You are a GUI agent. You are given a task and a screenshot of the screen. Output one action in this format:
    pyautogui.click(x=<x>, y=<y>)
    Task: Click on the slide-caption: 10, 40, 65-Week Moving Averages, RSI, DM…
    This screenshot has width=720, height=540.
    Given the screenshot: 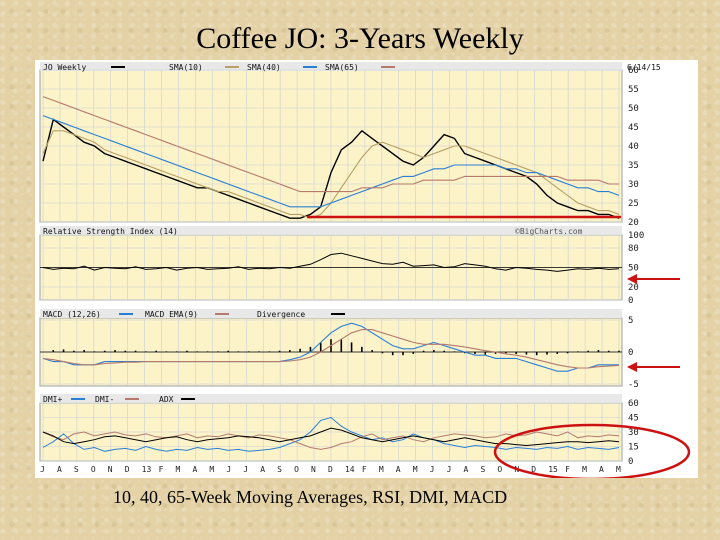 What is the action you would take?
    pyautogui.click(x=310, y=497)
    